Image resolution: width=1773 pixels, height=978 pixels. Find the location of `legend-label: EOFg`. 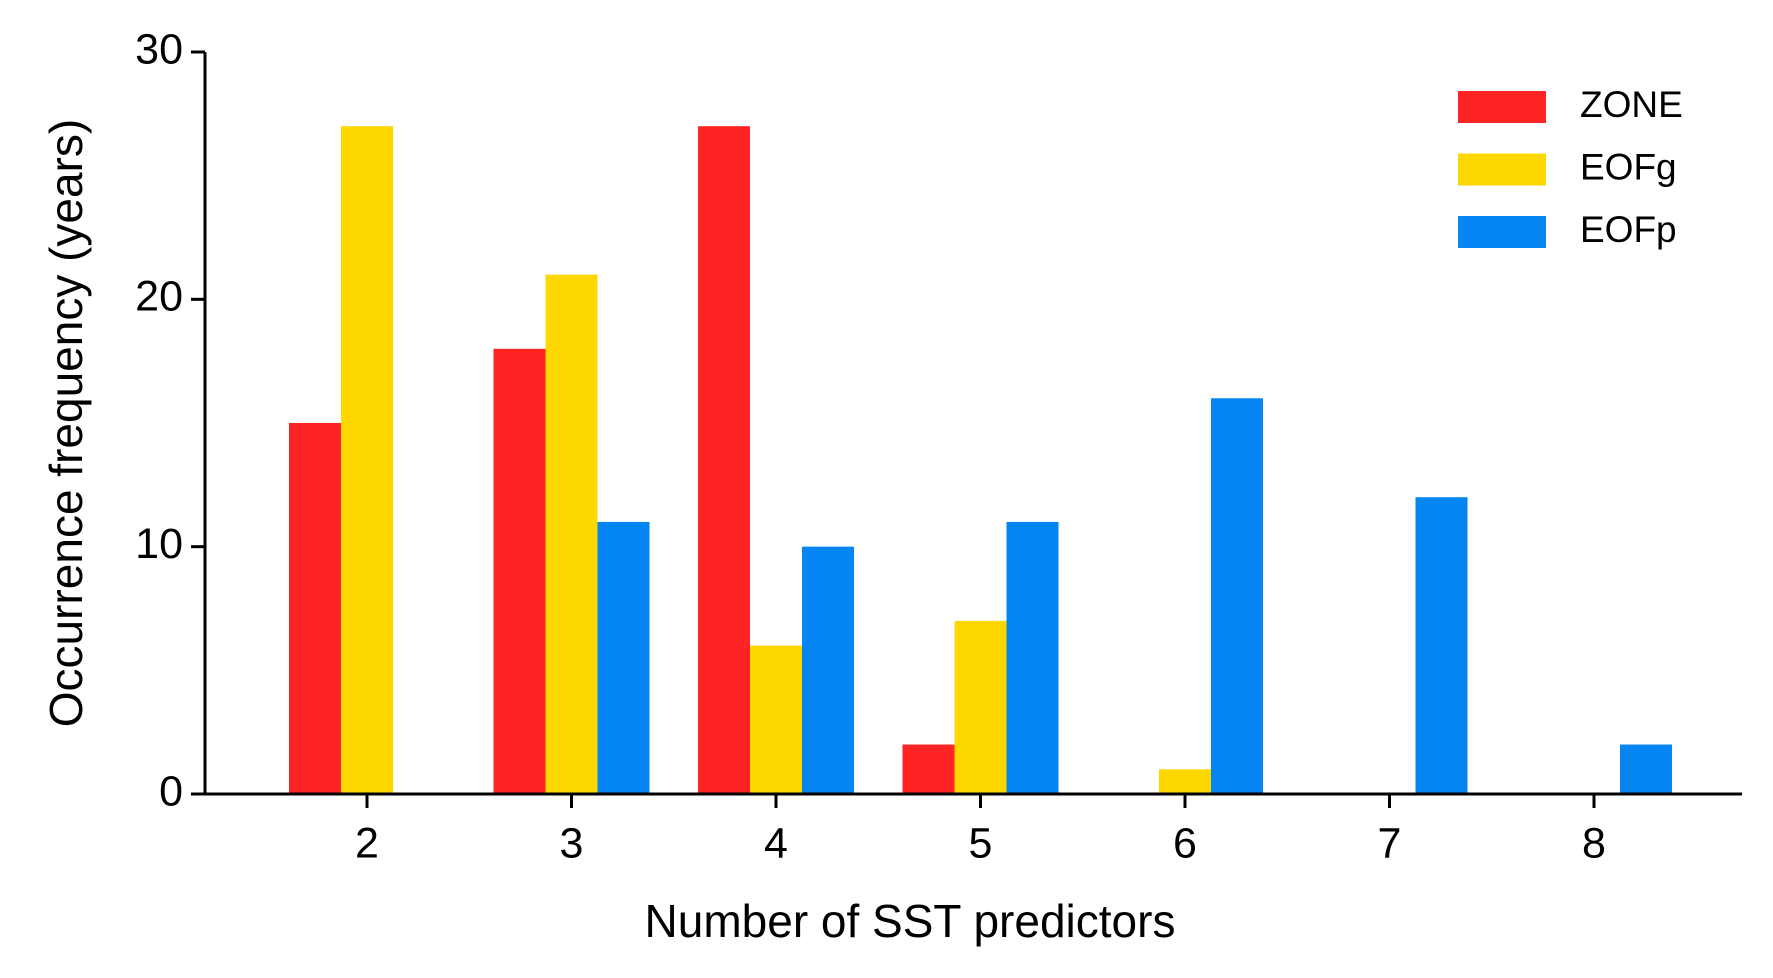

legend-label: EOFg is located at coordinates (1628, 166).